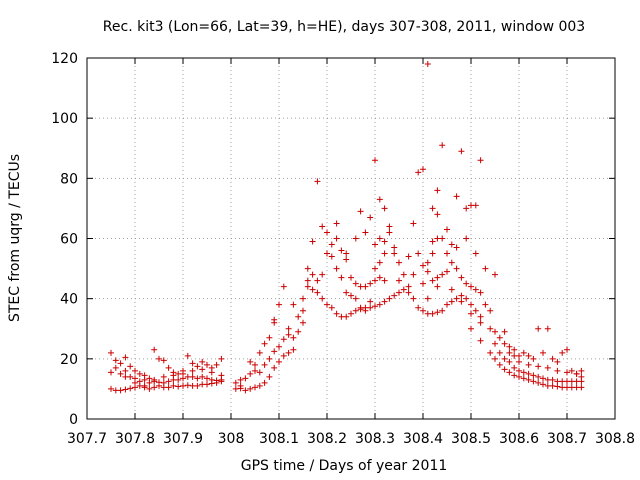  I want to click on y-tick-labels: 0 20 40 60 80 100 120, so click(64, 239).